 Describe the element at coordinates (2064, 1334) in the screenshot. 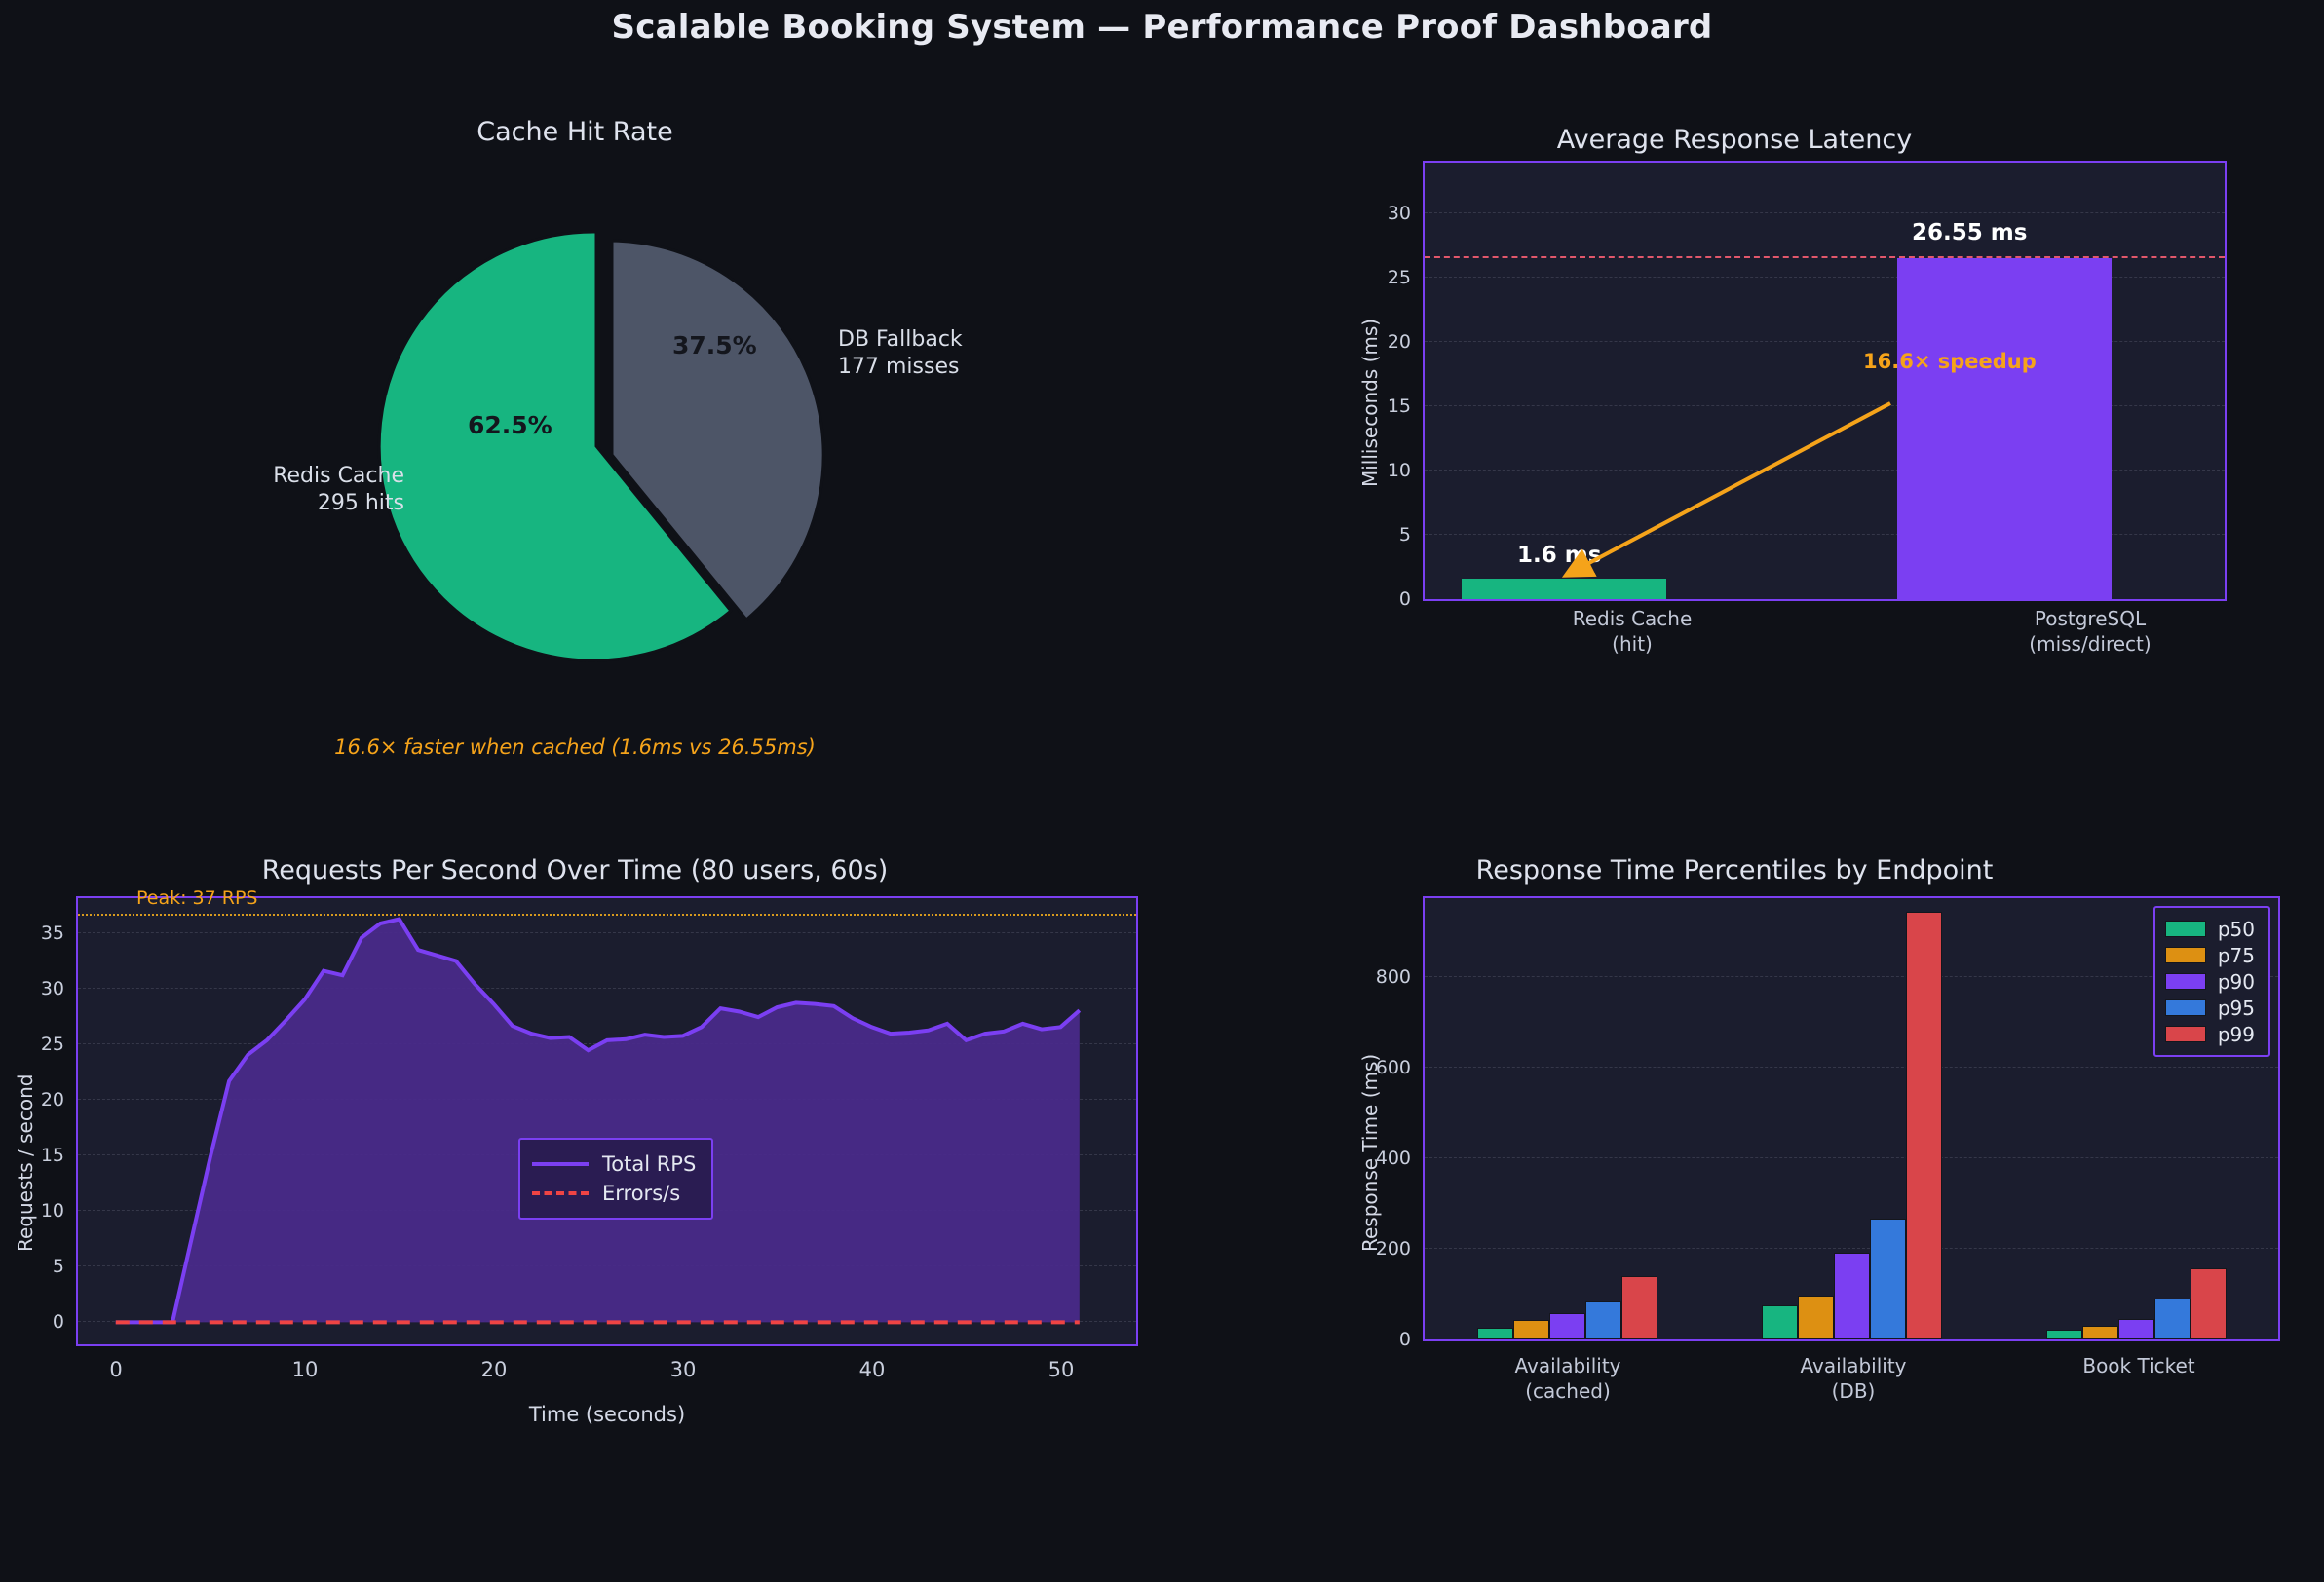

I see `percentiles-bar-book-ticket-p50` at that location.